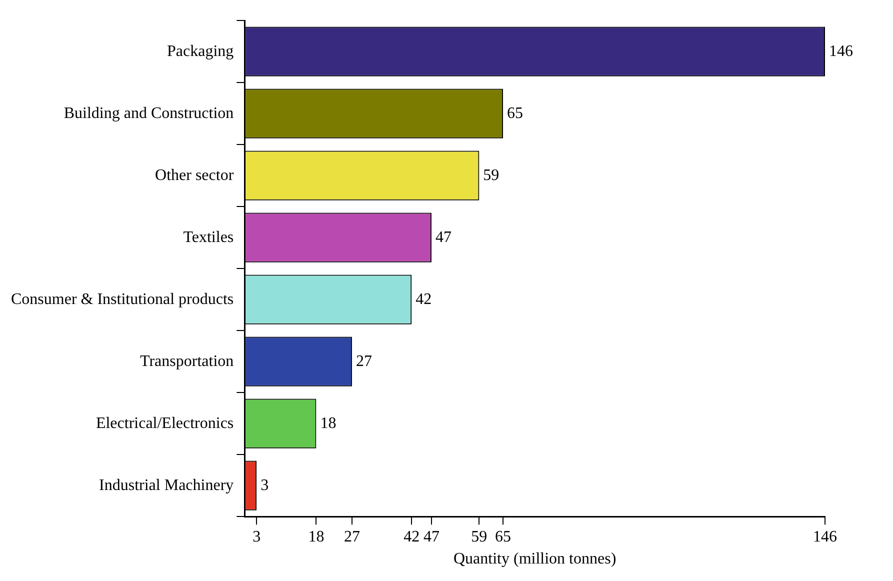  What do you see at coordinates (364, 361) in the screenshot?
I see `data-label: 27` at bounding box center [364, 361].